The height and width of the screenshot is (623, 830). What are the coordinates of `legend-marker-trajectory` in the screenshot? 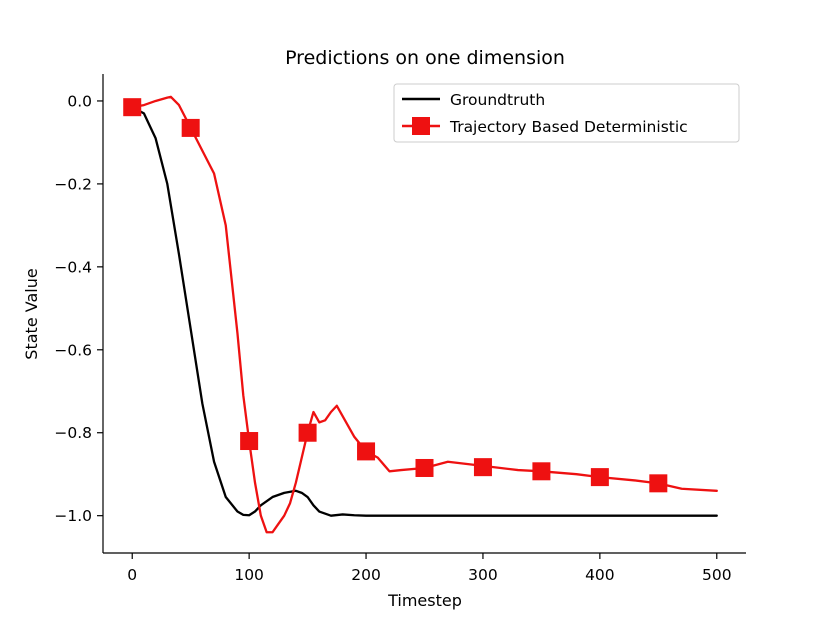 It's located at (421, 126).